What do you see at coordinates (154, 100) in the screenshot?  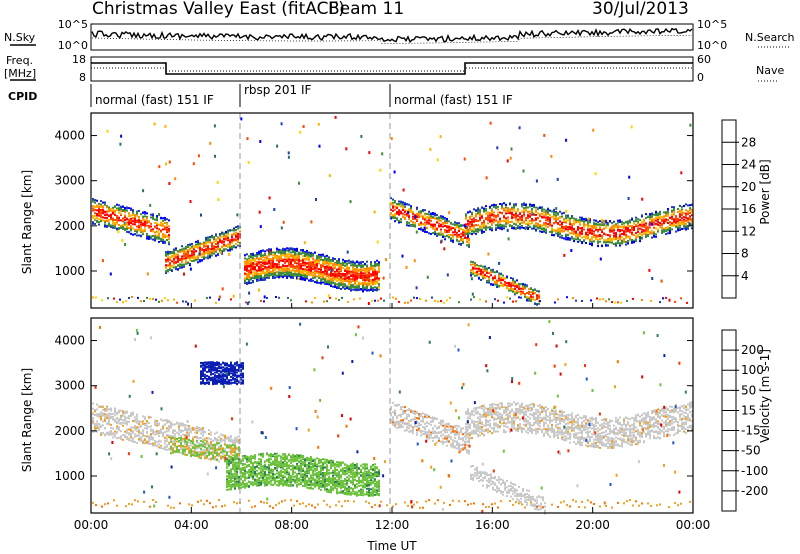 I see `cpid-segment-1: normal (fast) 151 IF` at bounding box center [154, 100].